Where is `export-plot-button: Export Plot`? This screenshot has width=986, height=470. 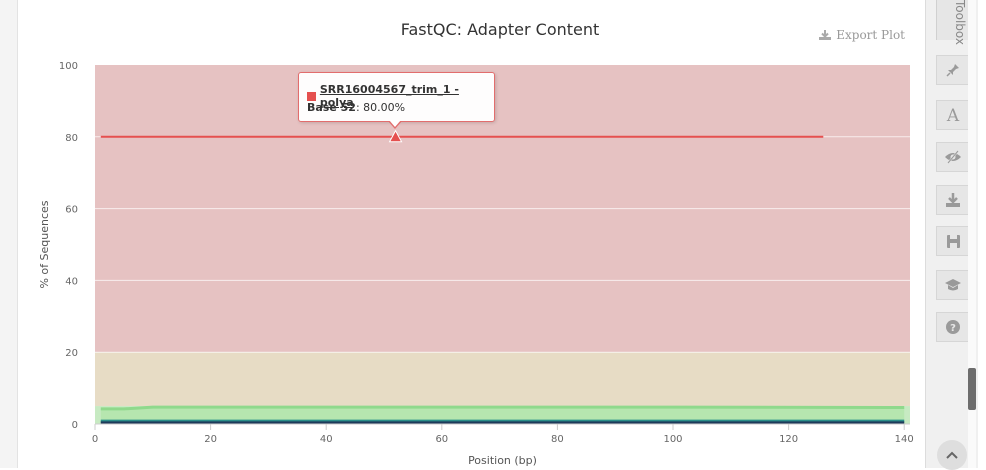 export-plot-button: Export Plot is located at coordinates (861, 35).